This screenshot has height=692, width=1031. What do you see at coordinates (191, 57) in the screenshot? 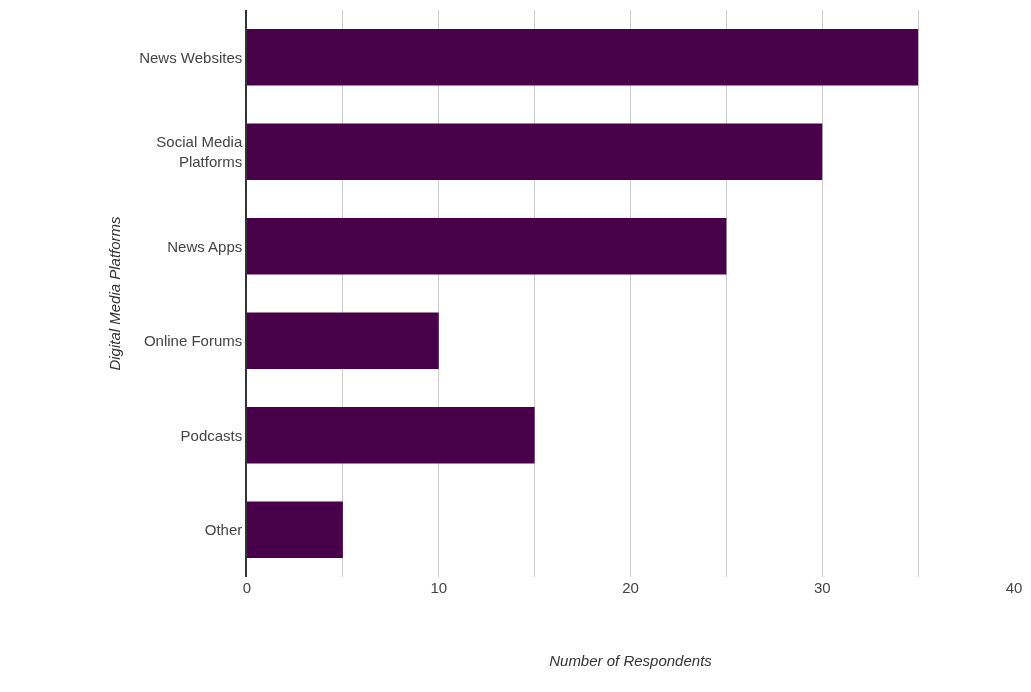
I see `y-tick-label: News Websites` at bounding box center [191, 57].